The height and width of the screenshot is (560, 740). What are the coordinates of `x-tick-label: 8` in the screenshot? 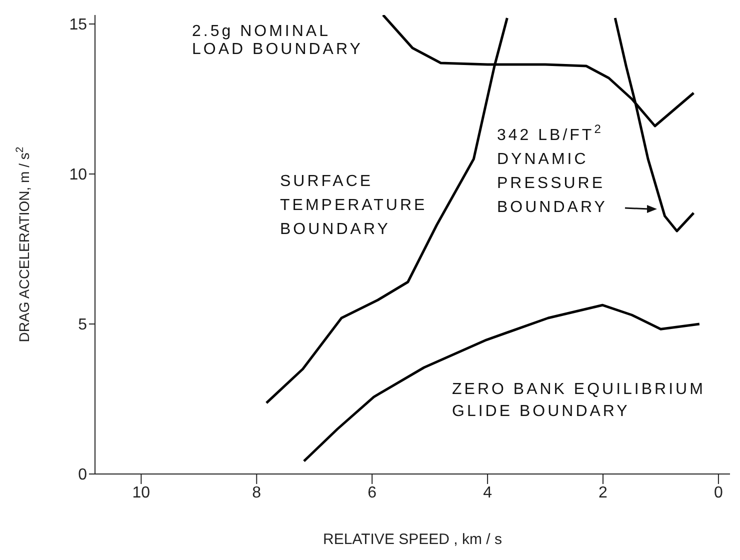 It's located at (257, 493).